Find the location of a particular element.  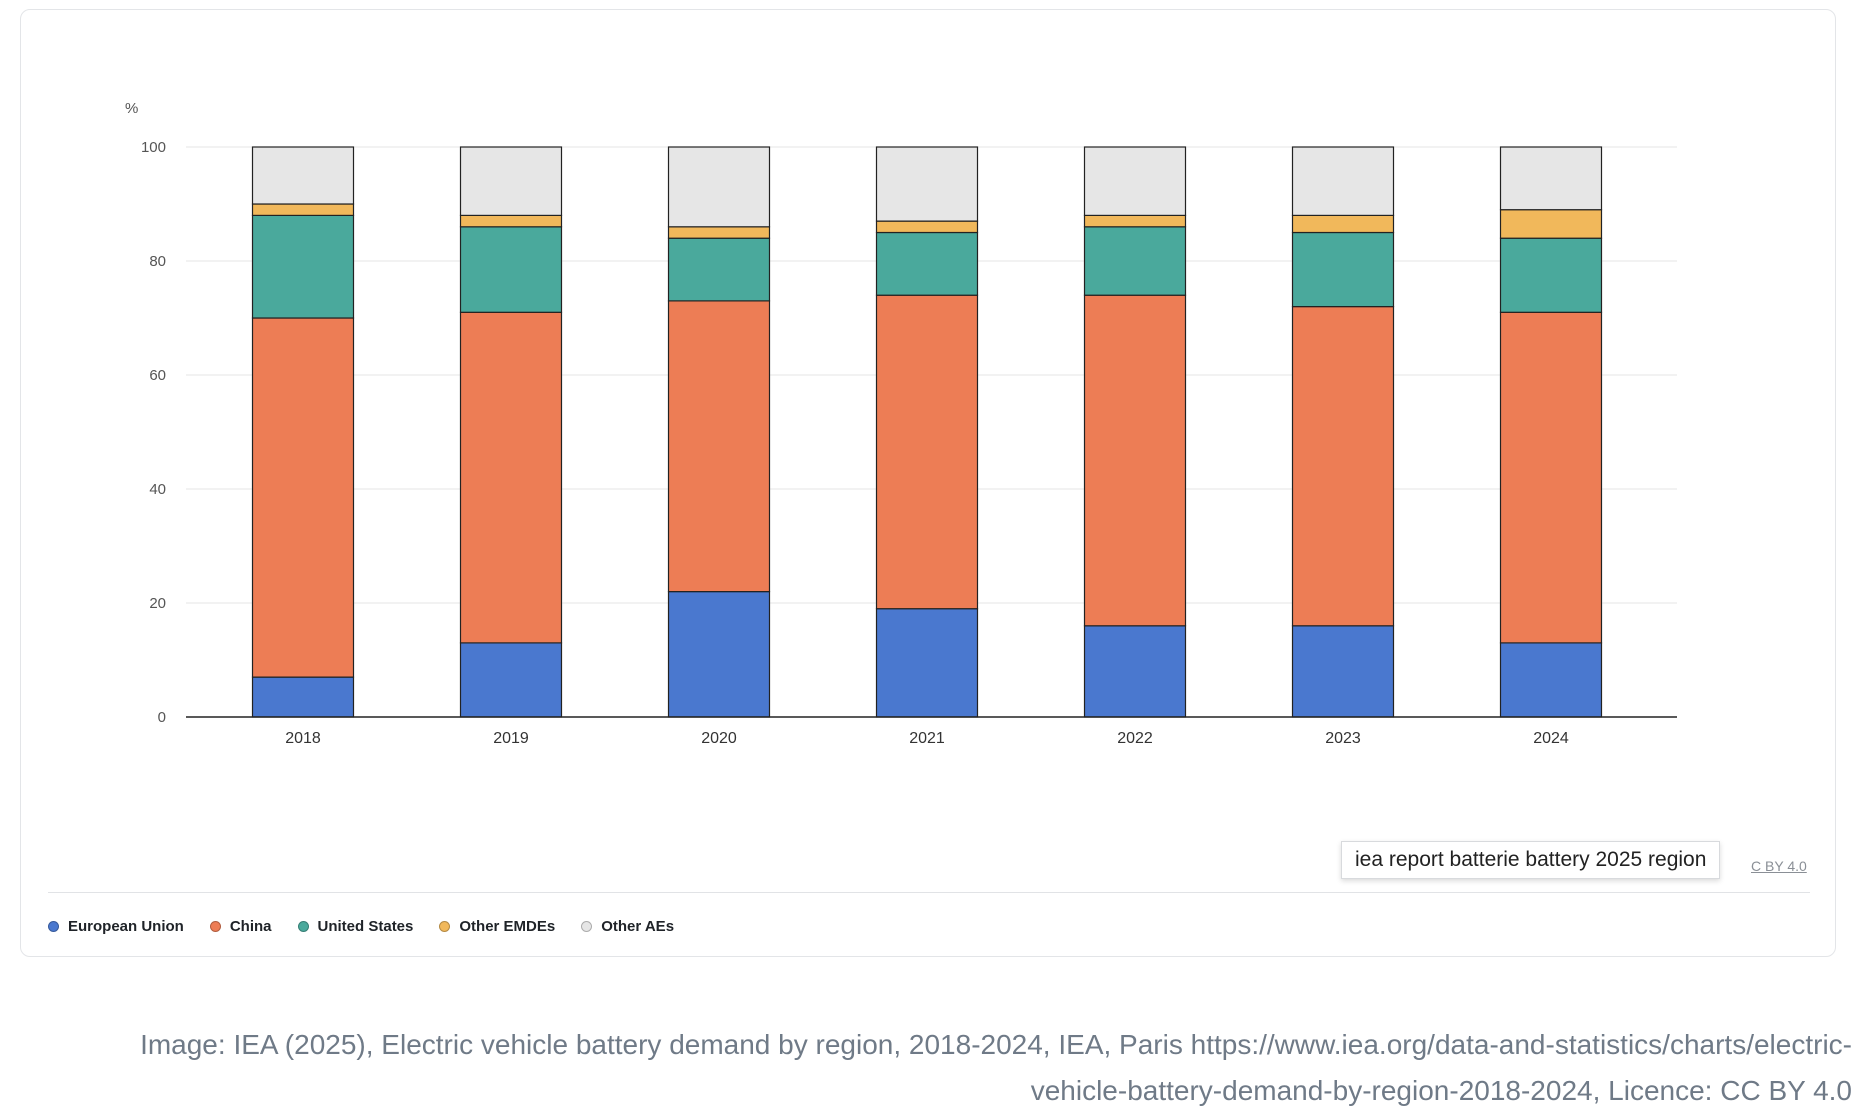

x-tick-label: 2023 is located at coordinates (1343, 738).